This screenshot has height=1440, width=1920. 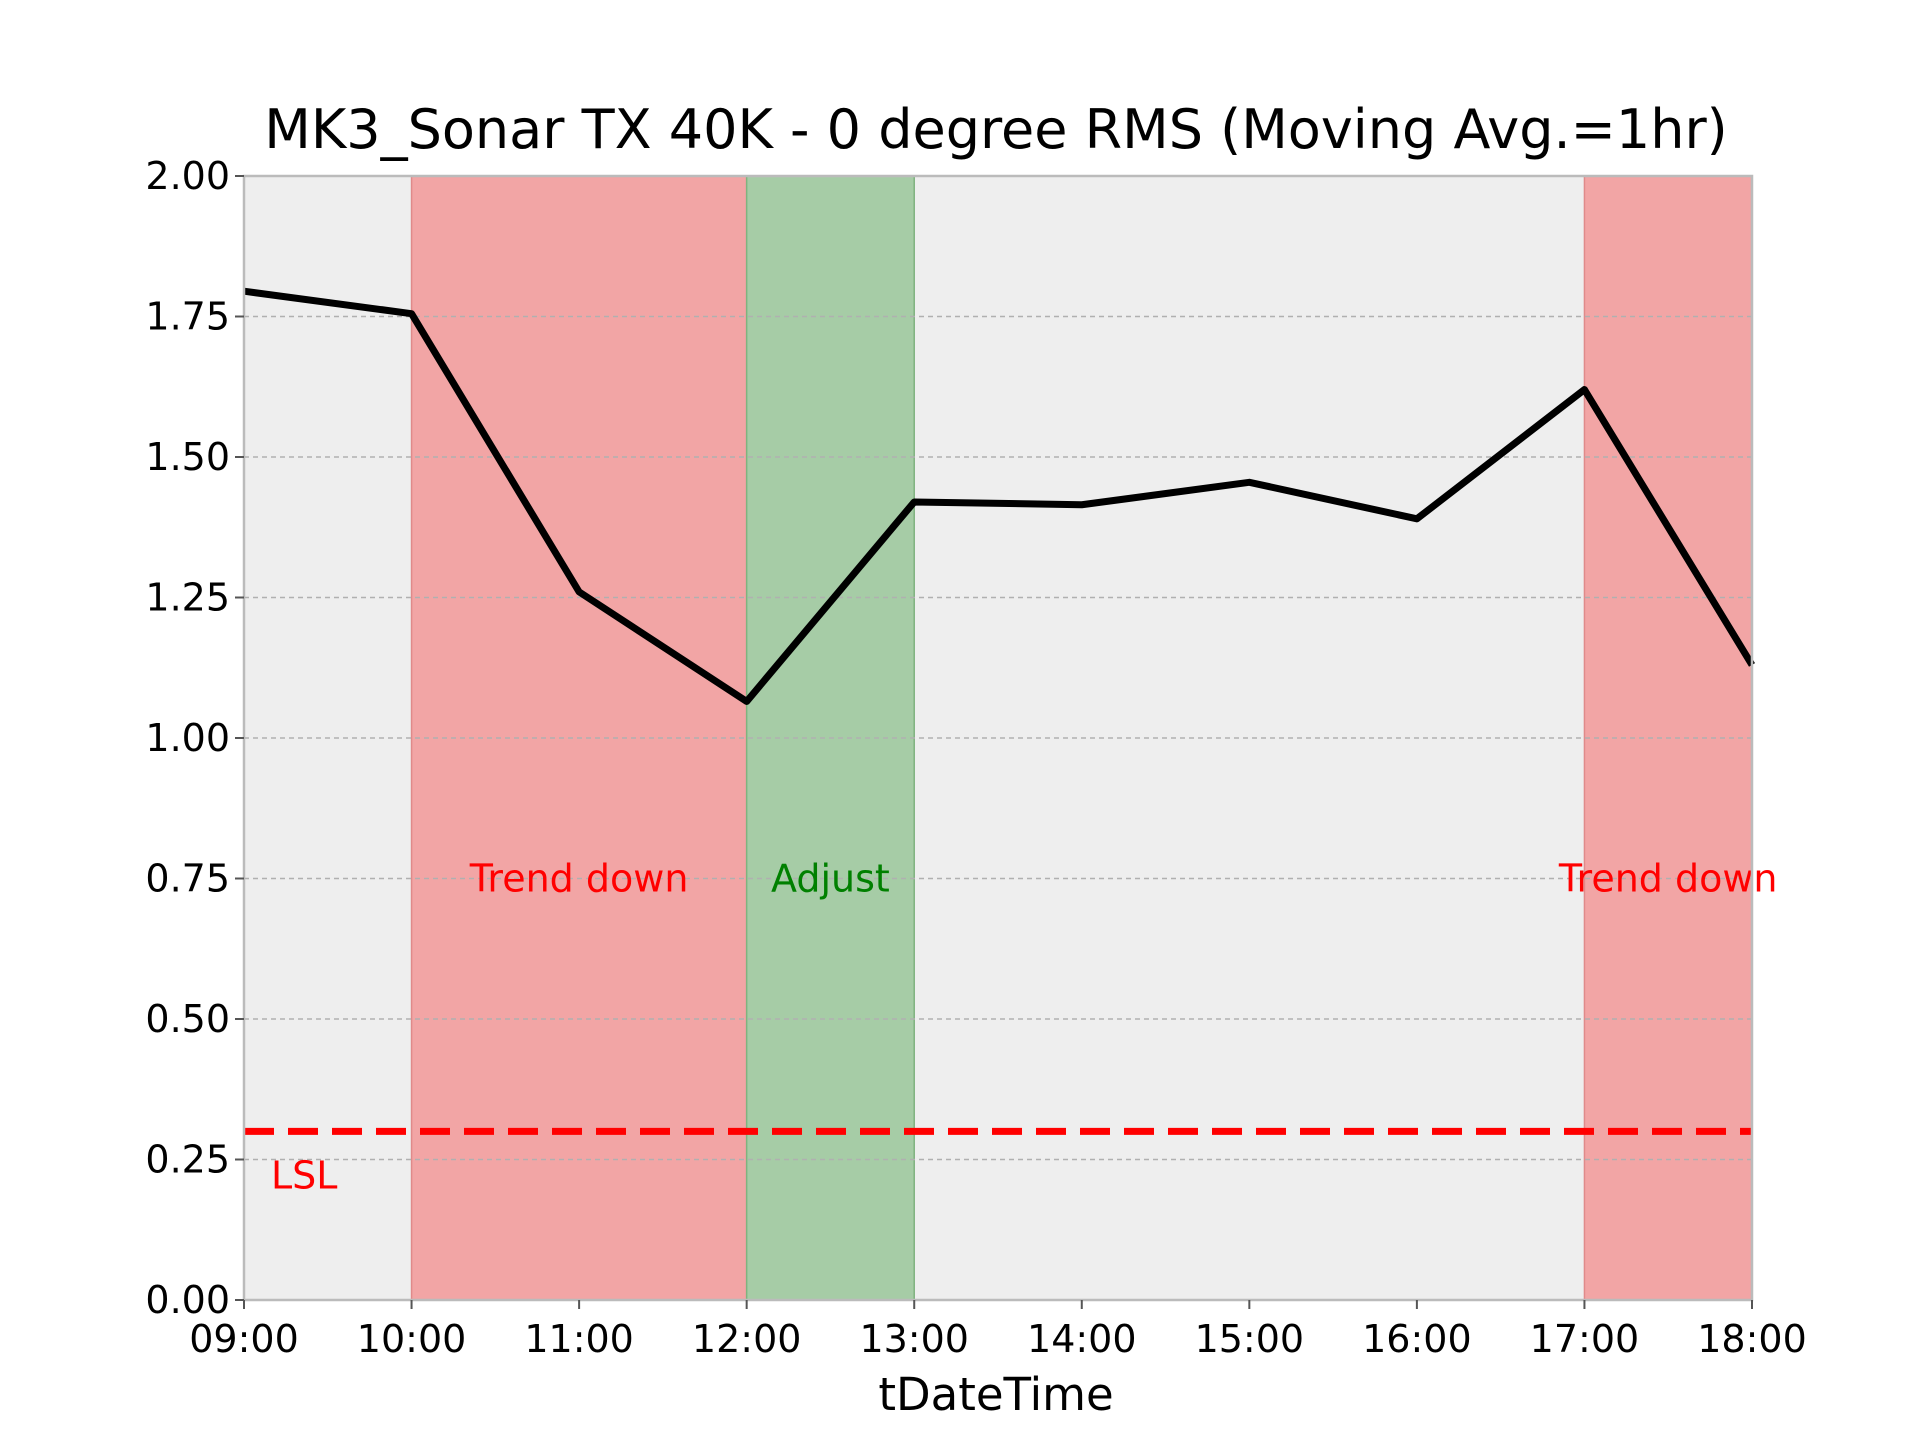 I want to click on y-tick-label-2: 0.50, so click(x=187, y=1019).